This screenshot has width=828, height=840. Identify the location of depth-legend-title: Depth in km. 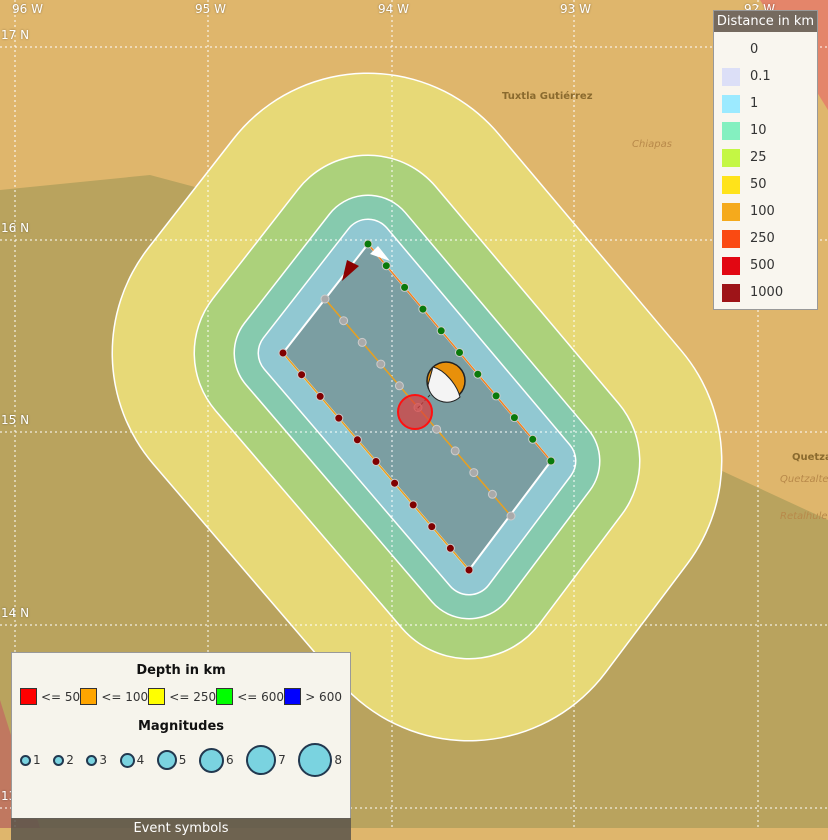
(181, 670).